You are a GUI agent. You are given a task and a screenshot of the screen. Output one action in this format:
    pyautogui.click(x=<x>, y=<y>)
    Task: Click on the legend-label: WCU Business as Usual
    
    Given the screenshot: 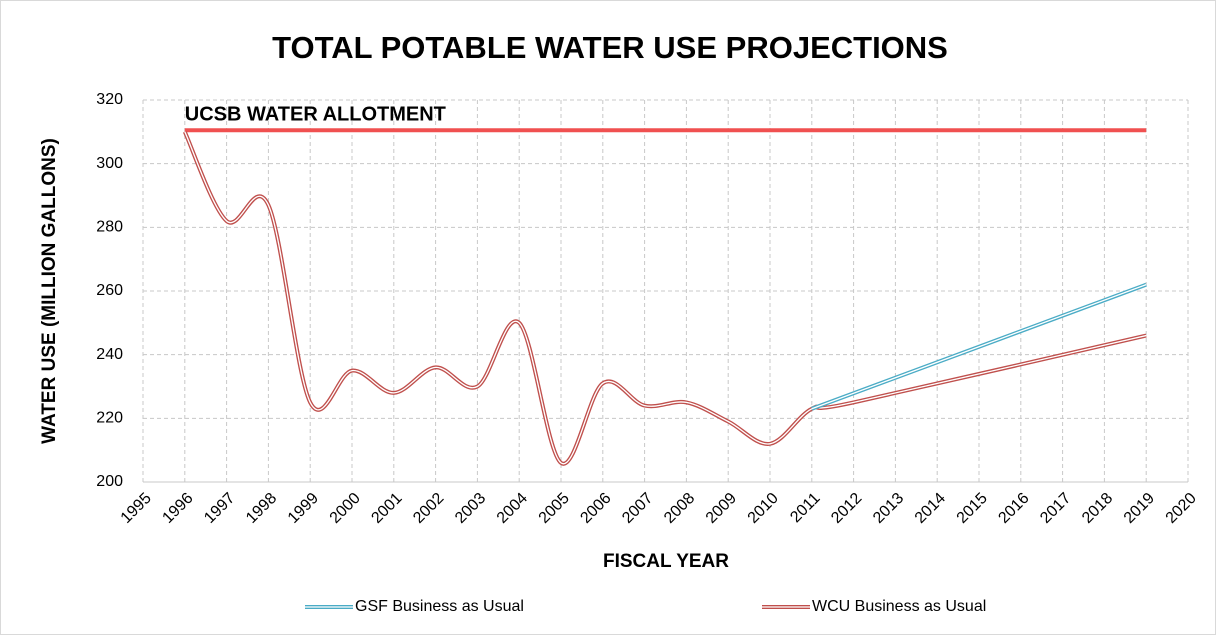 What is the action you would take?
    pyautogui.click(x=899, y=606)
    